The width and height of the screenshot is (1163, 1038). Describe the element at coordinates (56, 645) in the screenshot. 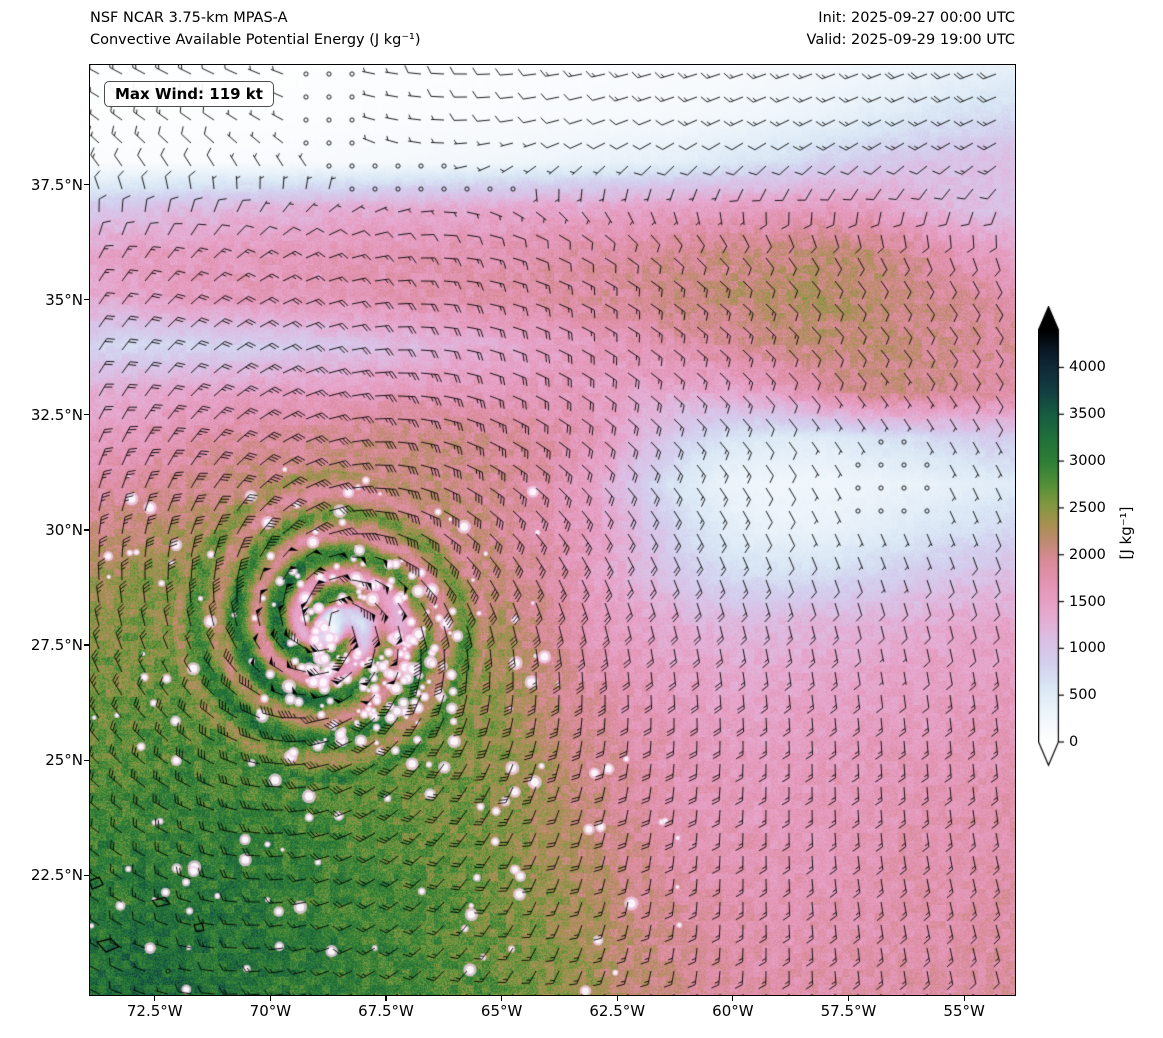

I see `y-tick-label: 27.5°N` at that location.